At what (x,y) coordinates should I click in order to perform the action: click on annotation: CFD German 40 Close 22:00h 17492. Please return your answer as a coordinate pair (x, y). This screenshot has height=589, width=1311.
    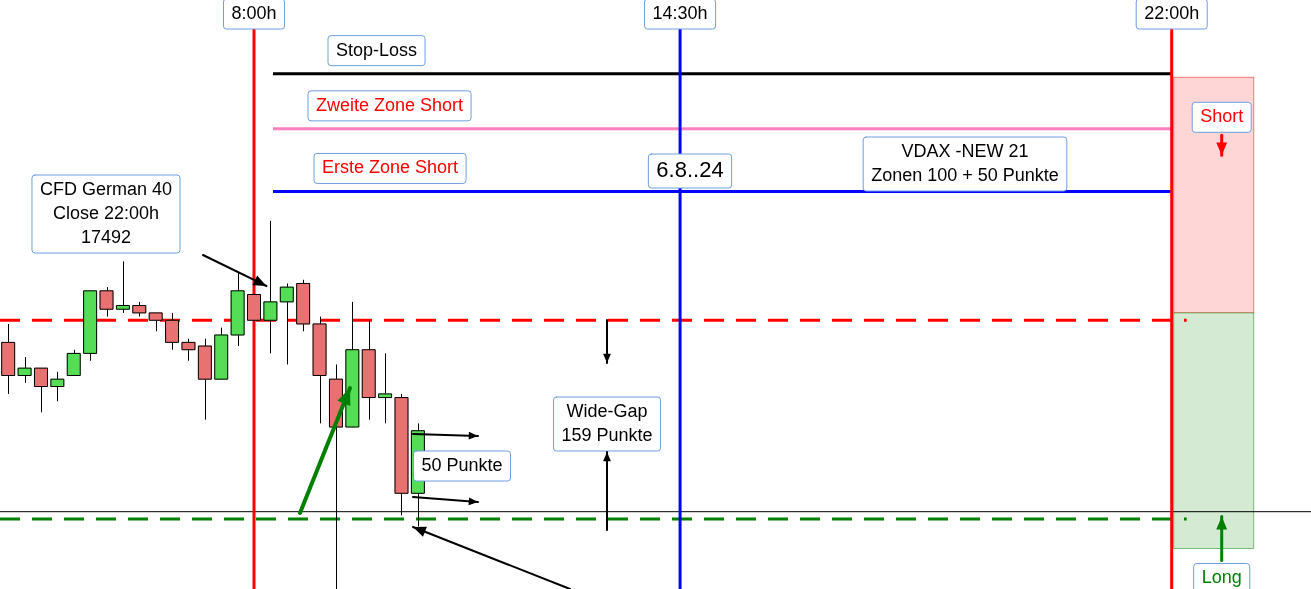
    Looking at the image, I should click on (106, 212).